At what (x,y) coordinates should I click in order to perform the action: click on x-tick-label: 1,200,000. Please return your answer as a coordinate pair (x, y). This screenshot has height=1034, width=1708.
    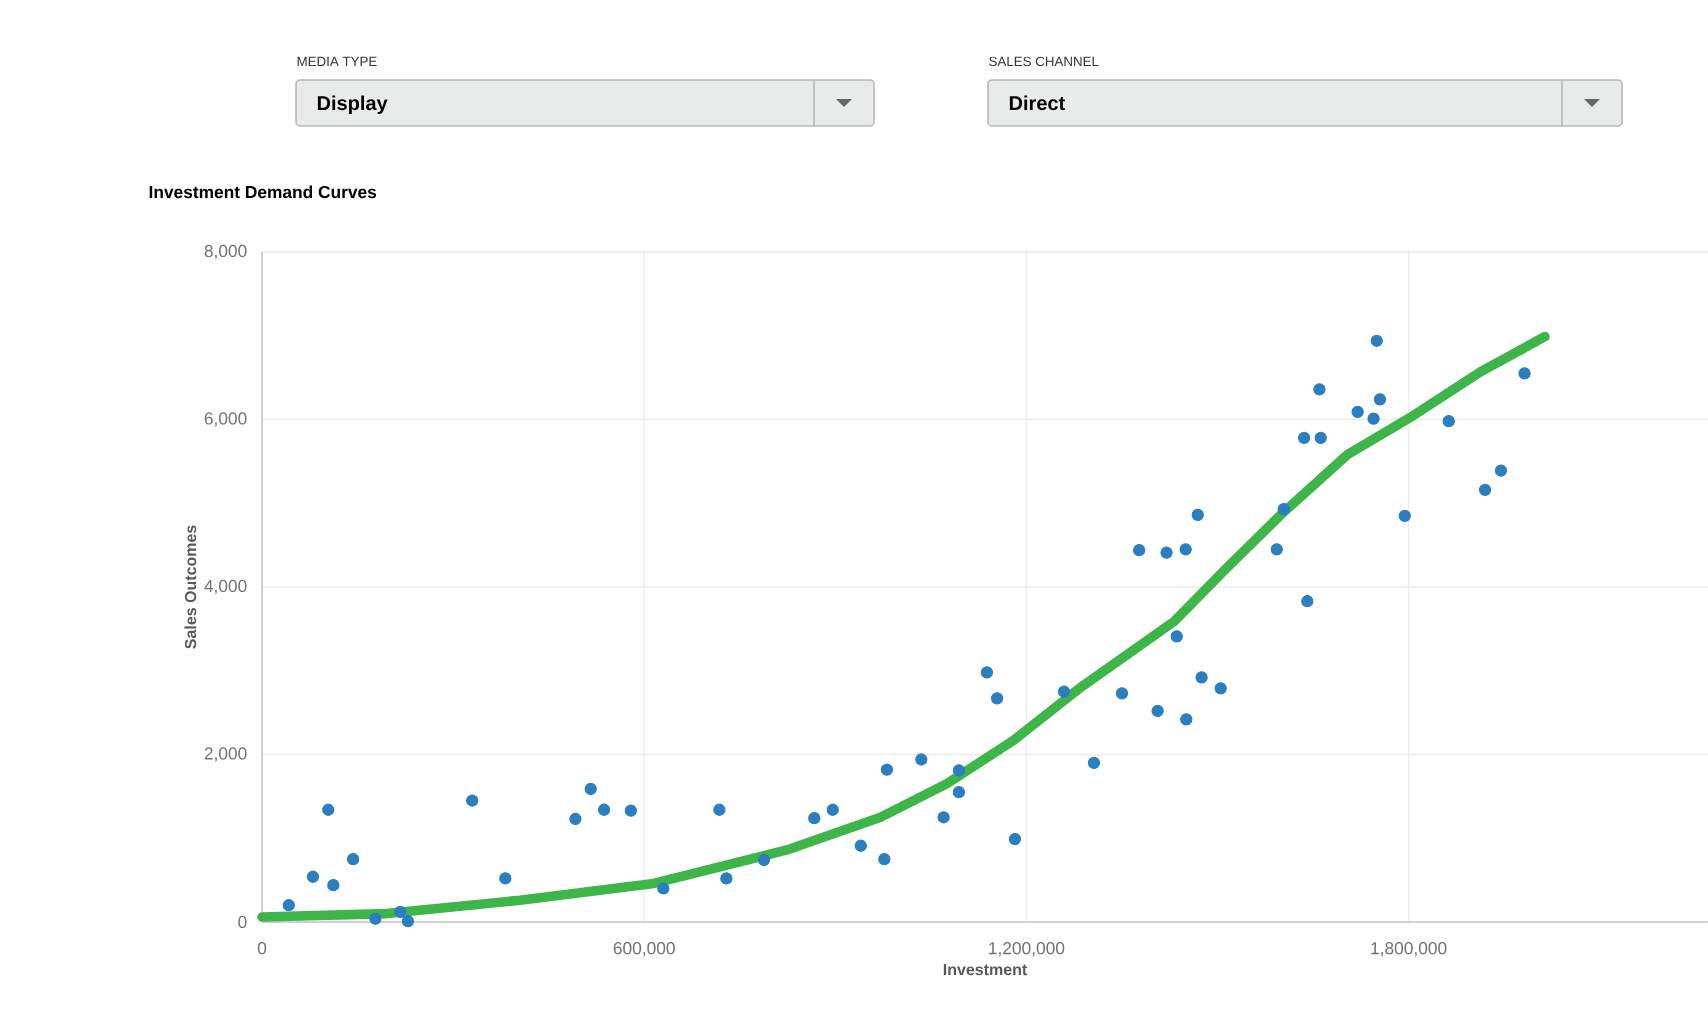
    Looking at the image, I should click on (1027, 949).